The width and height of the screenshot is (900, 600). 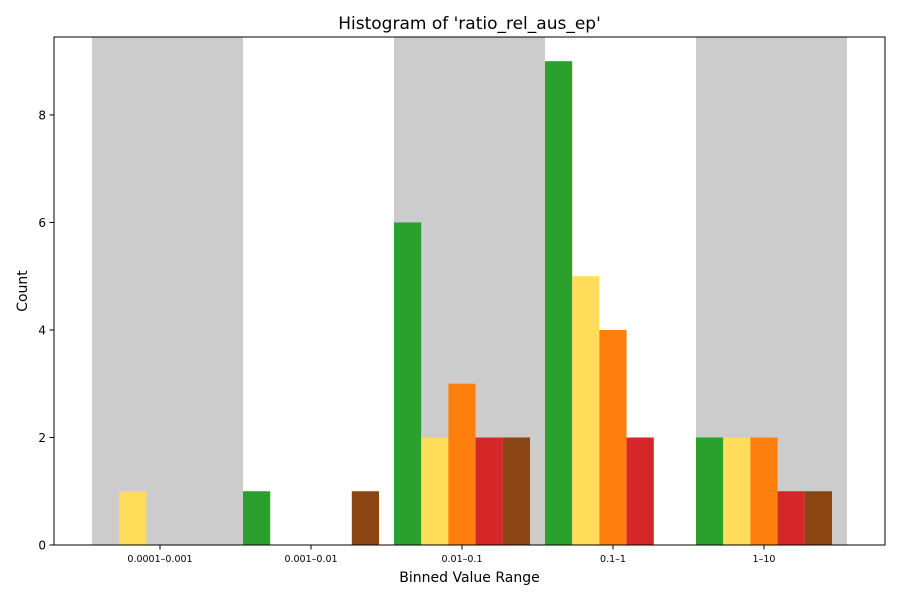 I want to click on y-tick-label: 0, so click(x=42, y=546).